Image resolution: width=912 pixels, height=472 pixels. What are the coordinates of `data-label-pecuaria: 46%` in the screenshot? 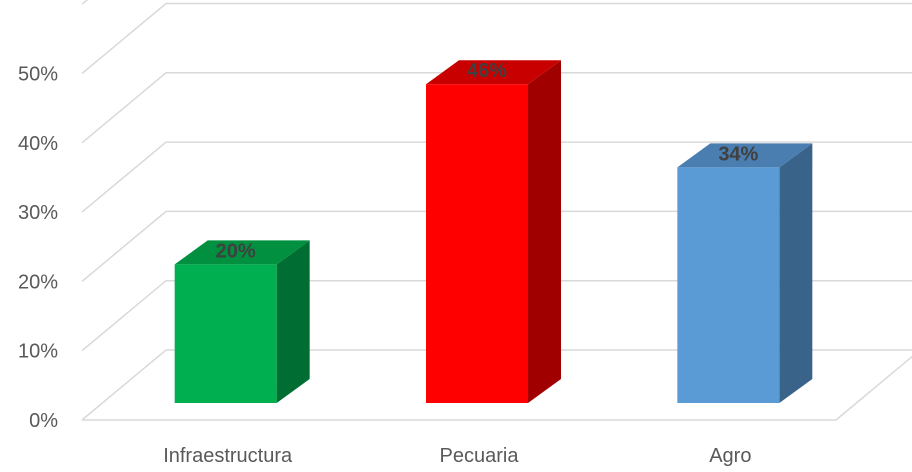 It's located at (487, 71).